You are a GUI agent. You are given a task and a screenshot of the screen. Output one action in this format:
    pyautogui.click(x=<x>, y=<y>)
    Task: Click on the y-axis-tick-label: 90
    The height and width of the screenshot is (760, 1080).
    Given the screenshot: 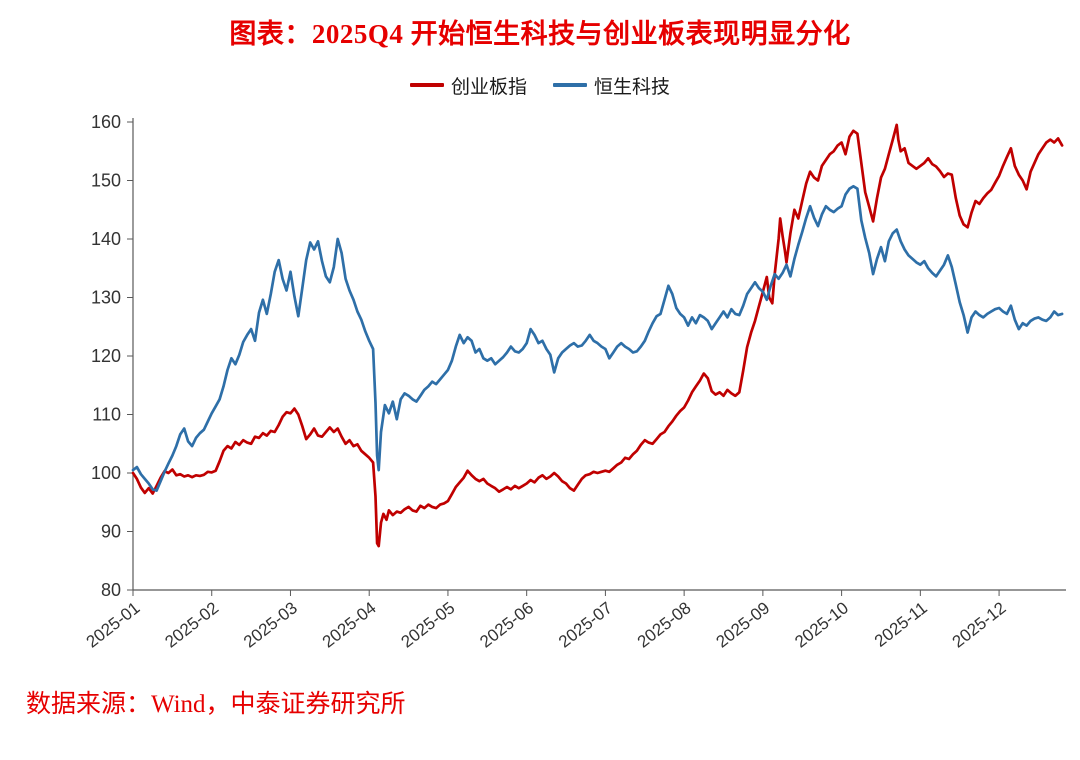 What is the action you would take?
    pyautogui.click(x=111, y=532)
    